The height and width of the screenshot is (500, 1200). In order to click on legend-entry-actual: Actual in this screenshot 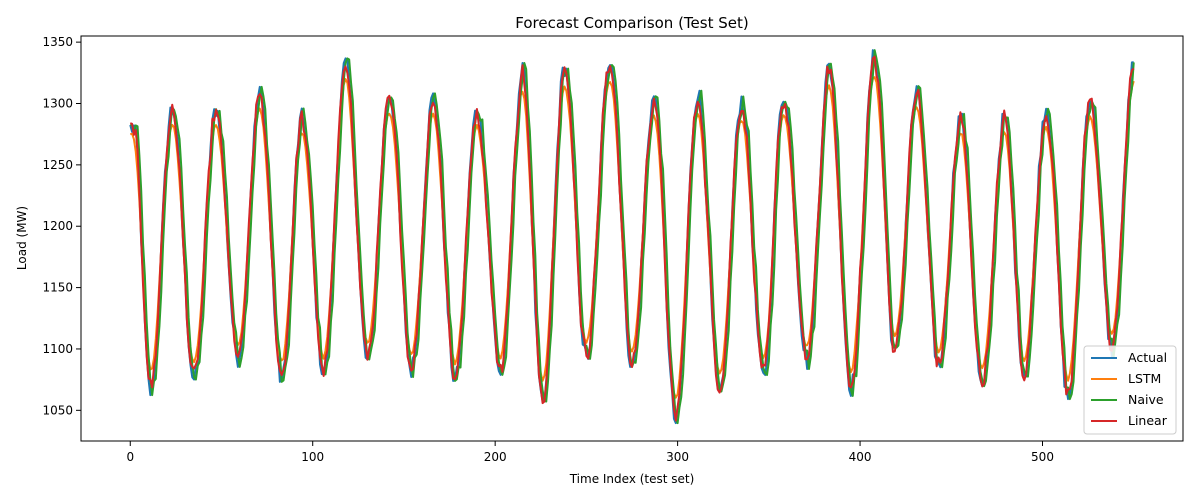, I will do `click(1129, 357)`.